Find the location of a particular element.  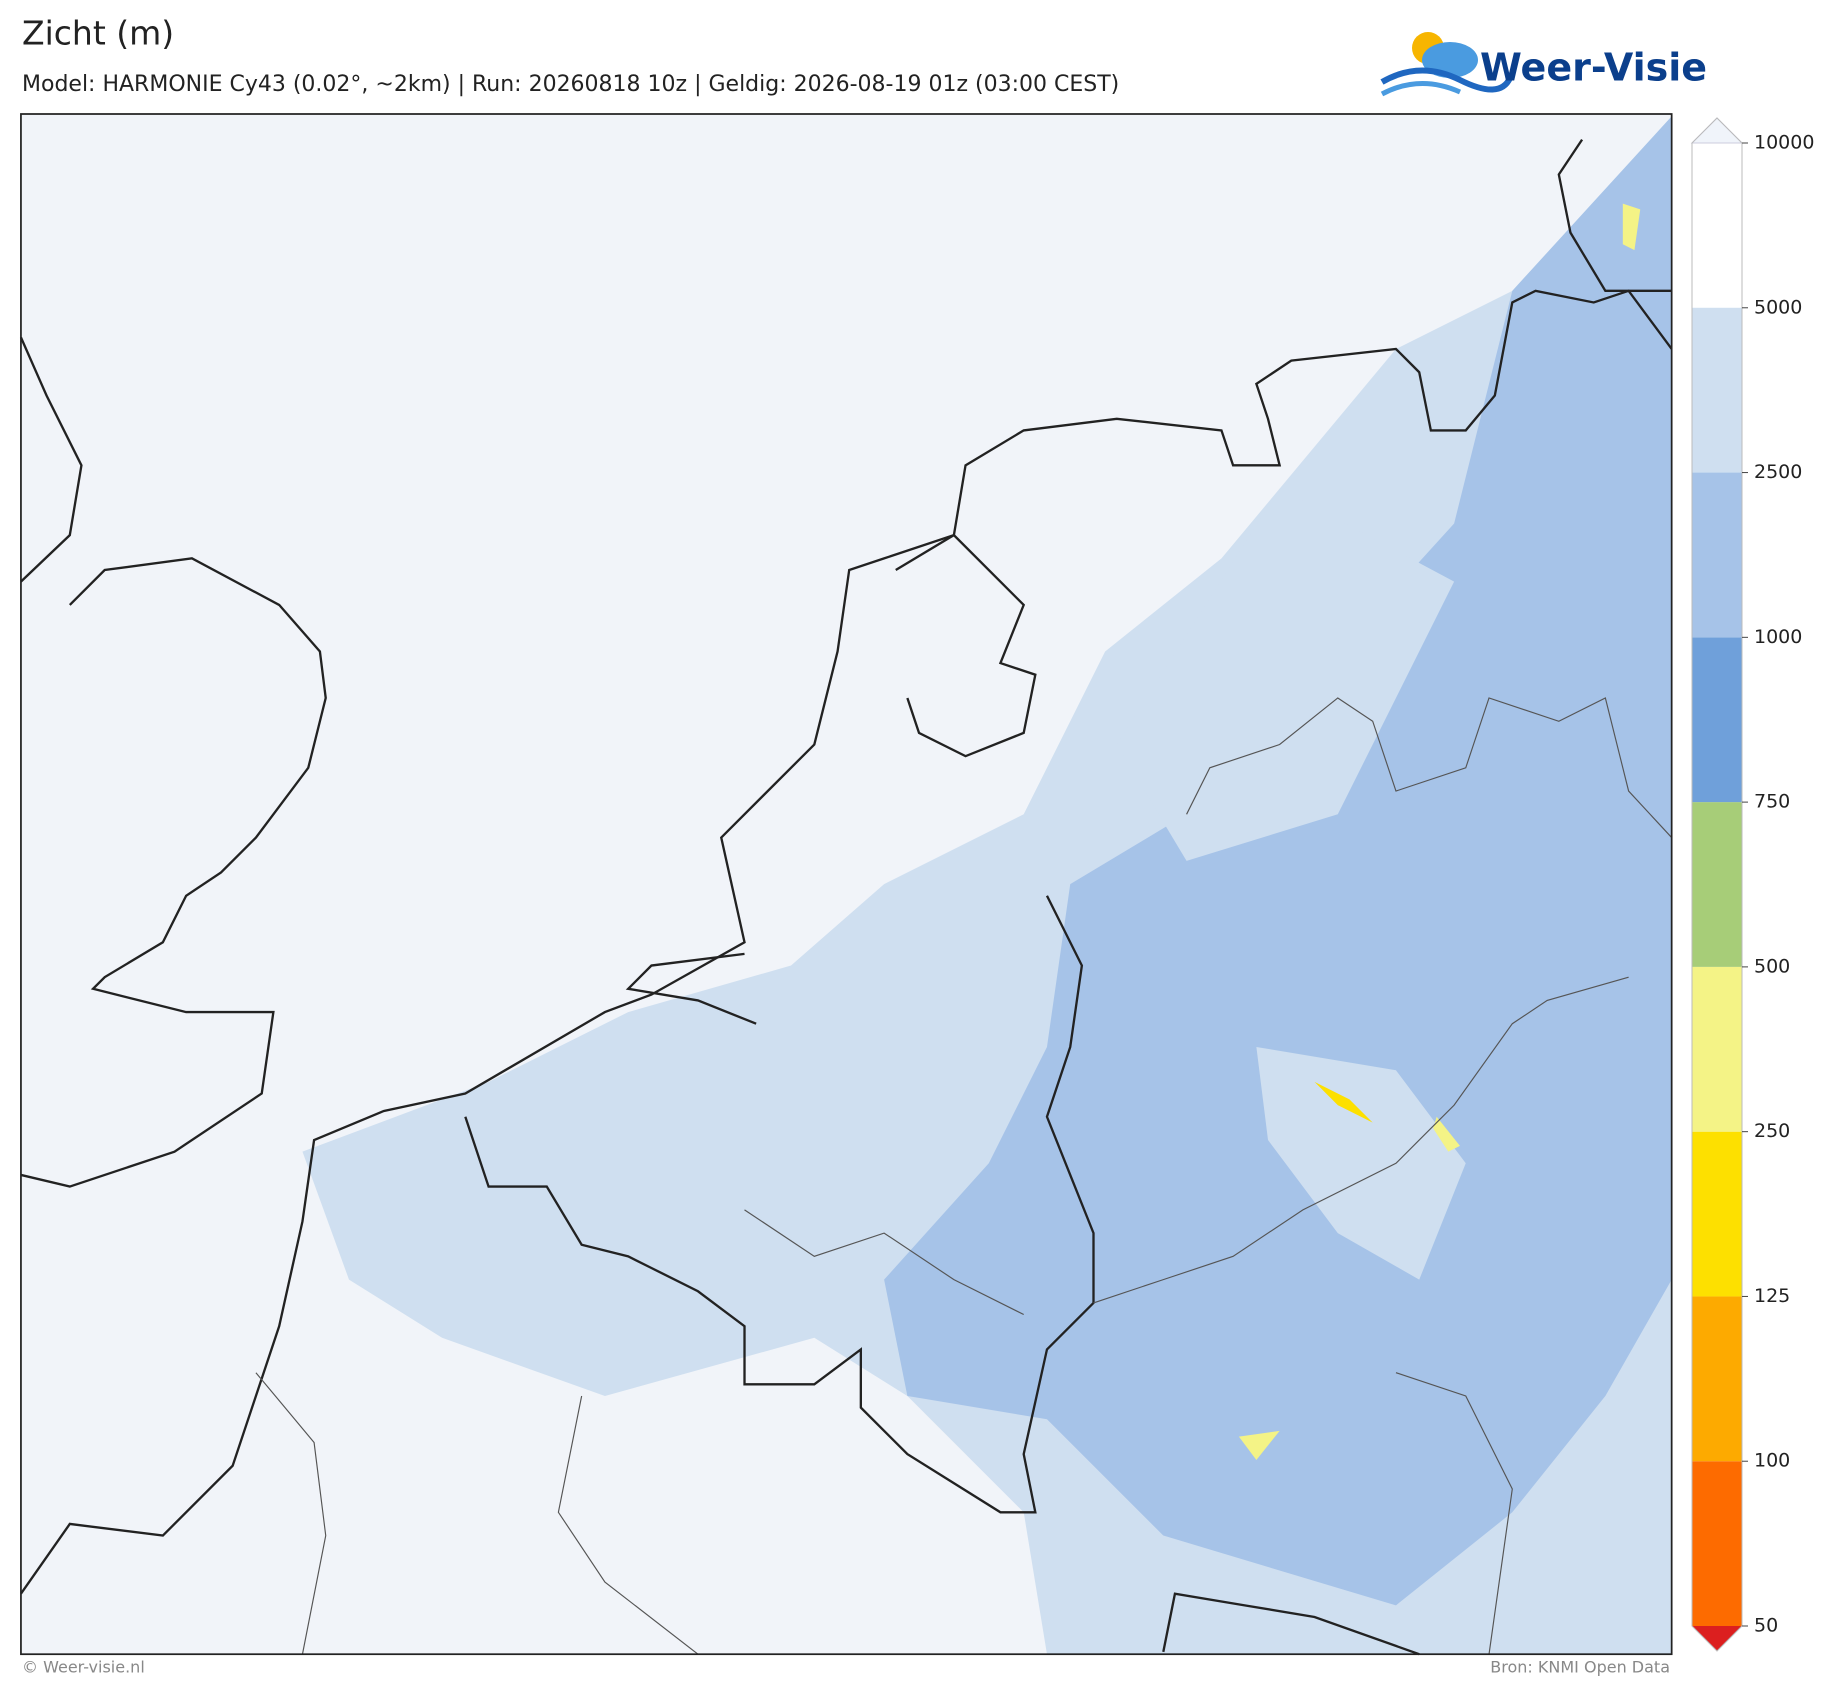

logo: Weer-Visie is located at coordinates (1543, 64).